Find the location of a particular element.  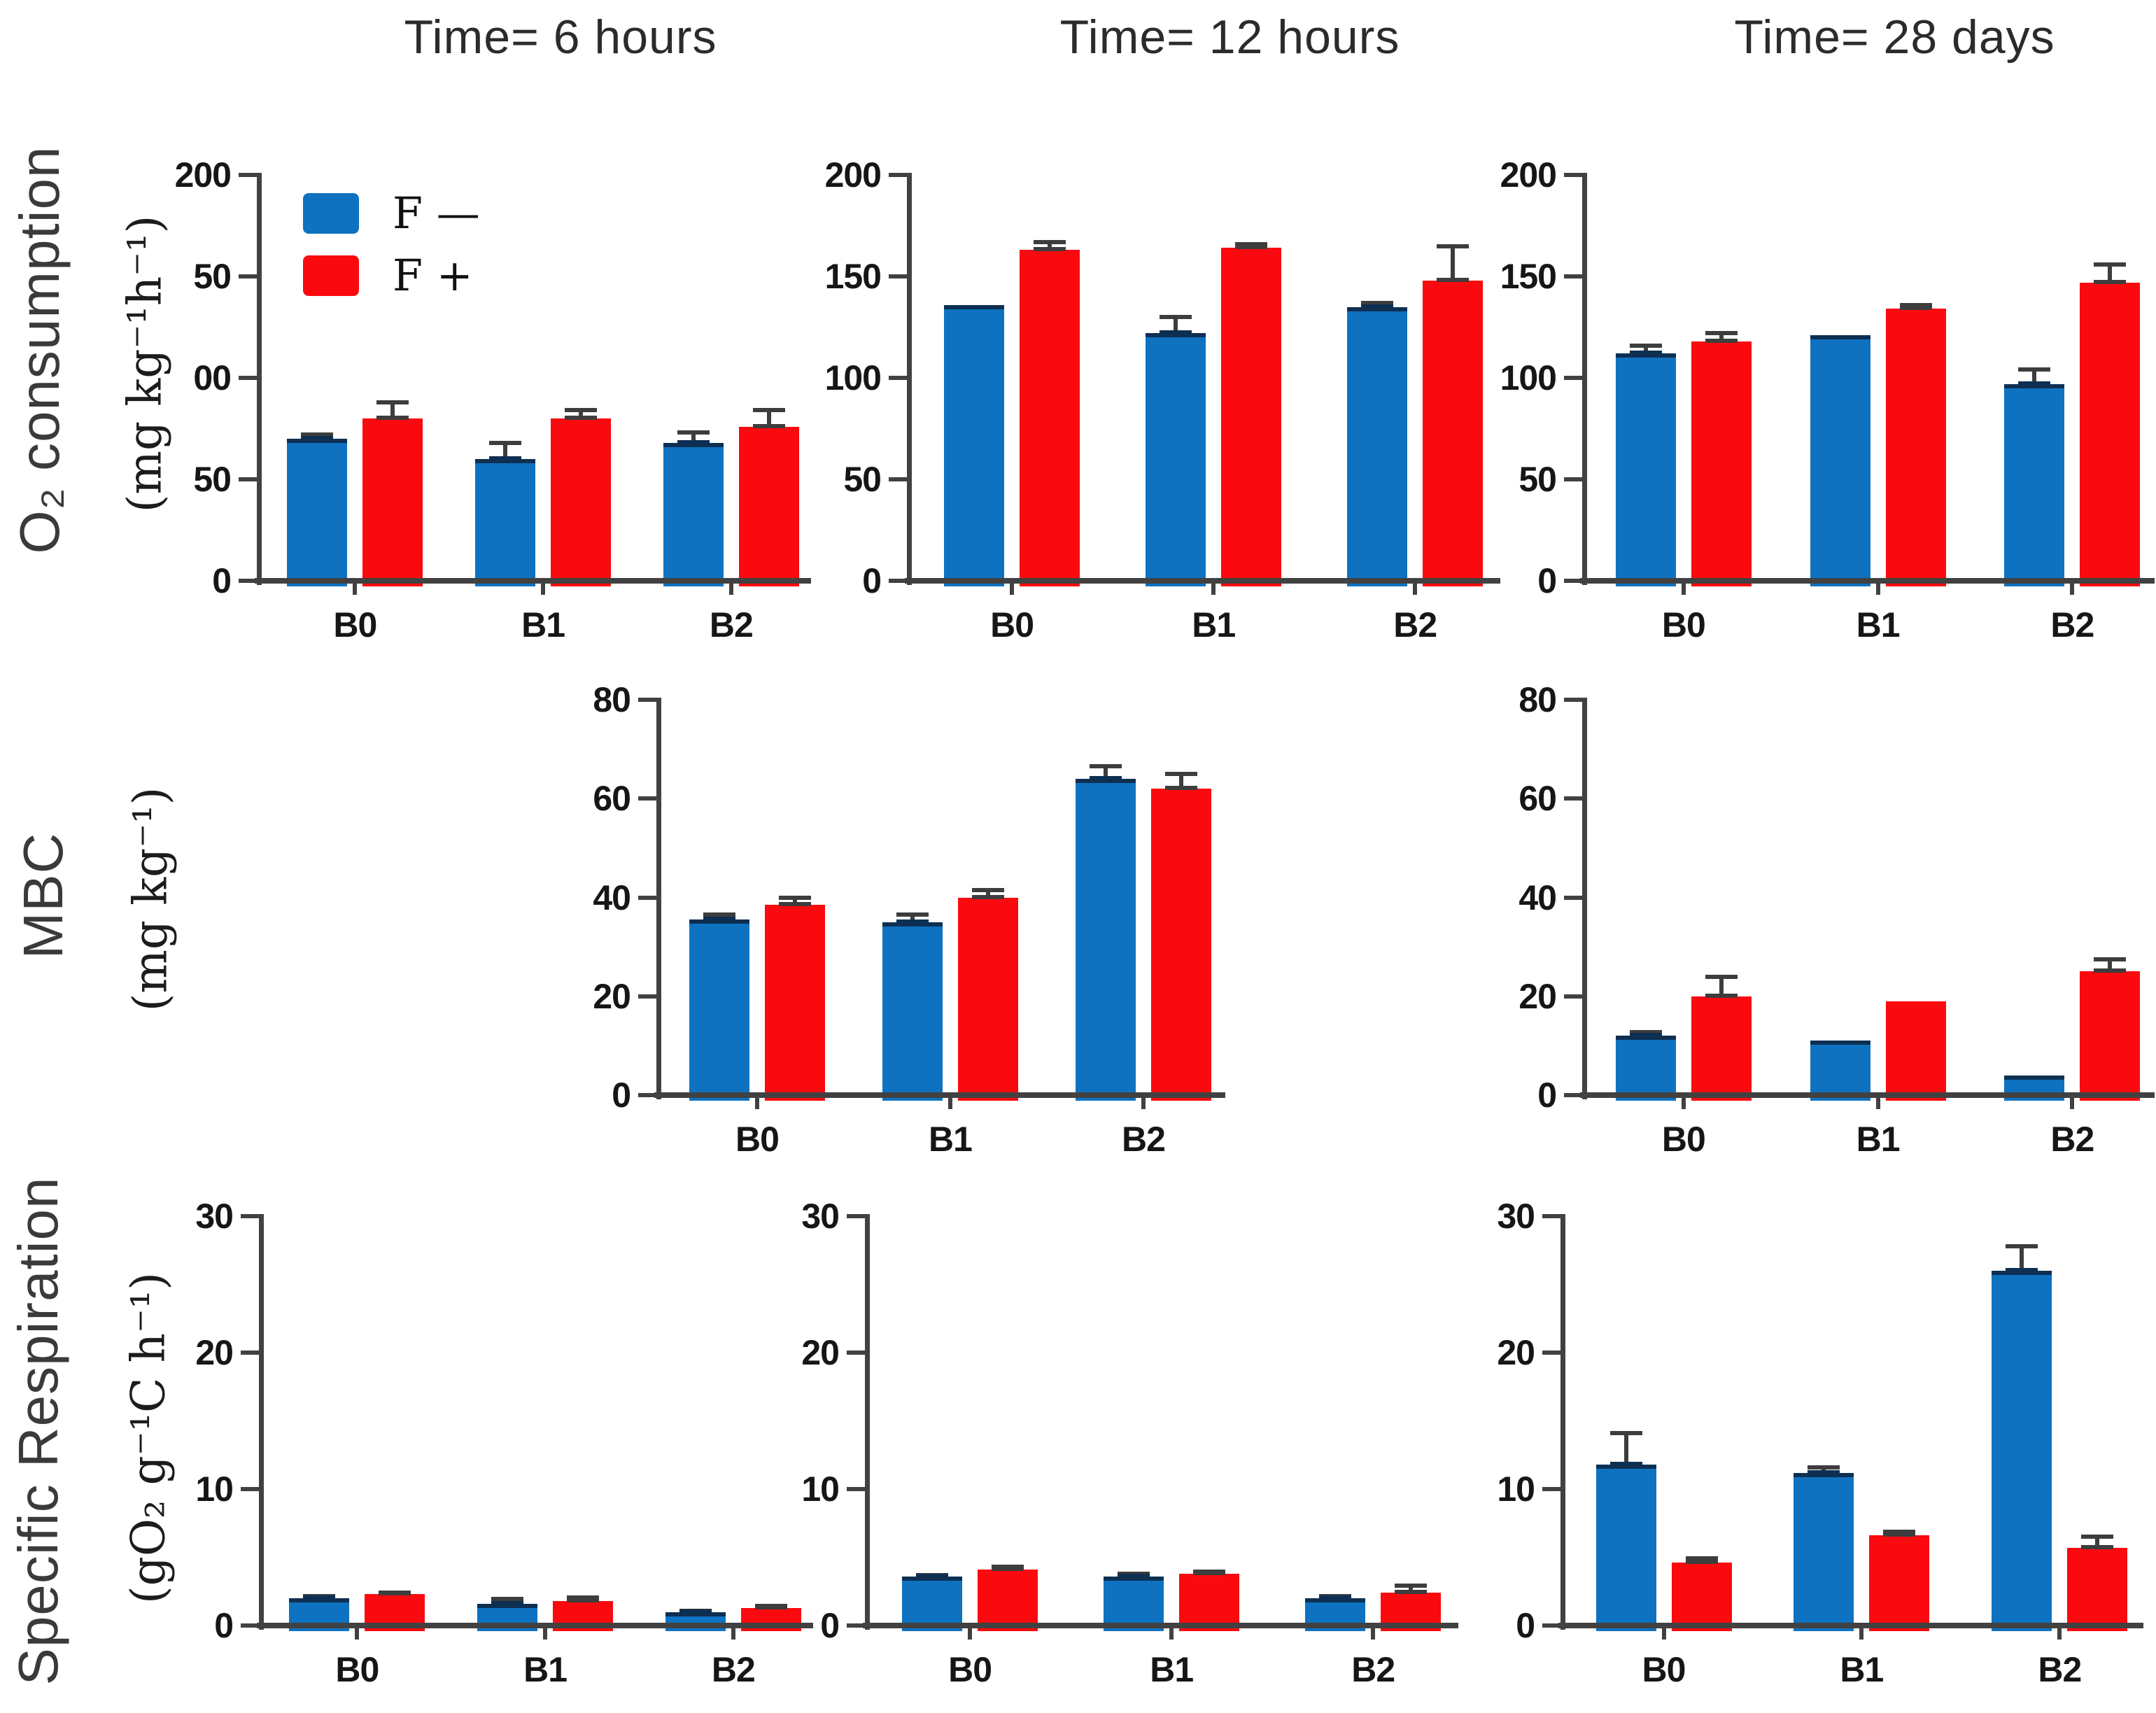

error-bar-stem-f-plus-B1 is located at coordinates (988, 893).